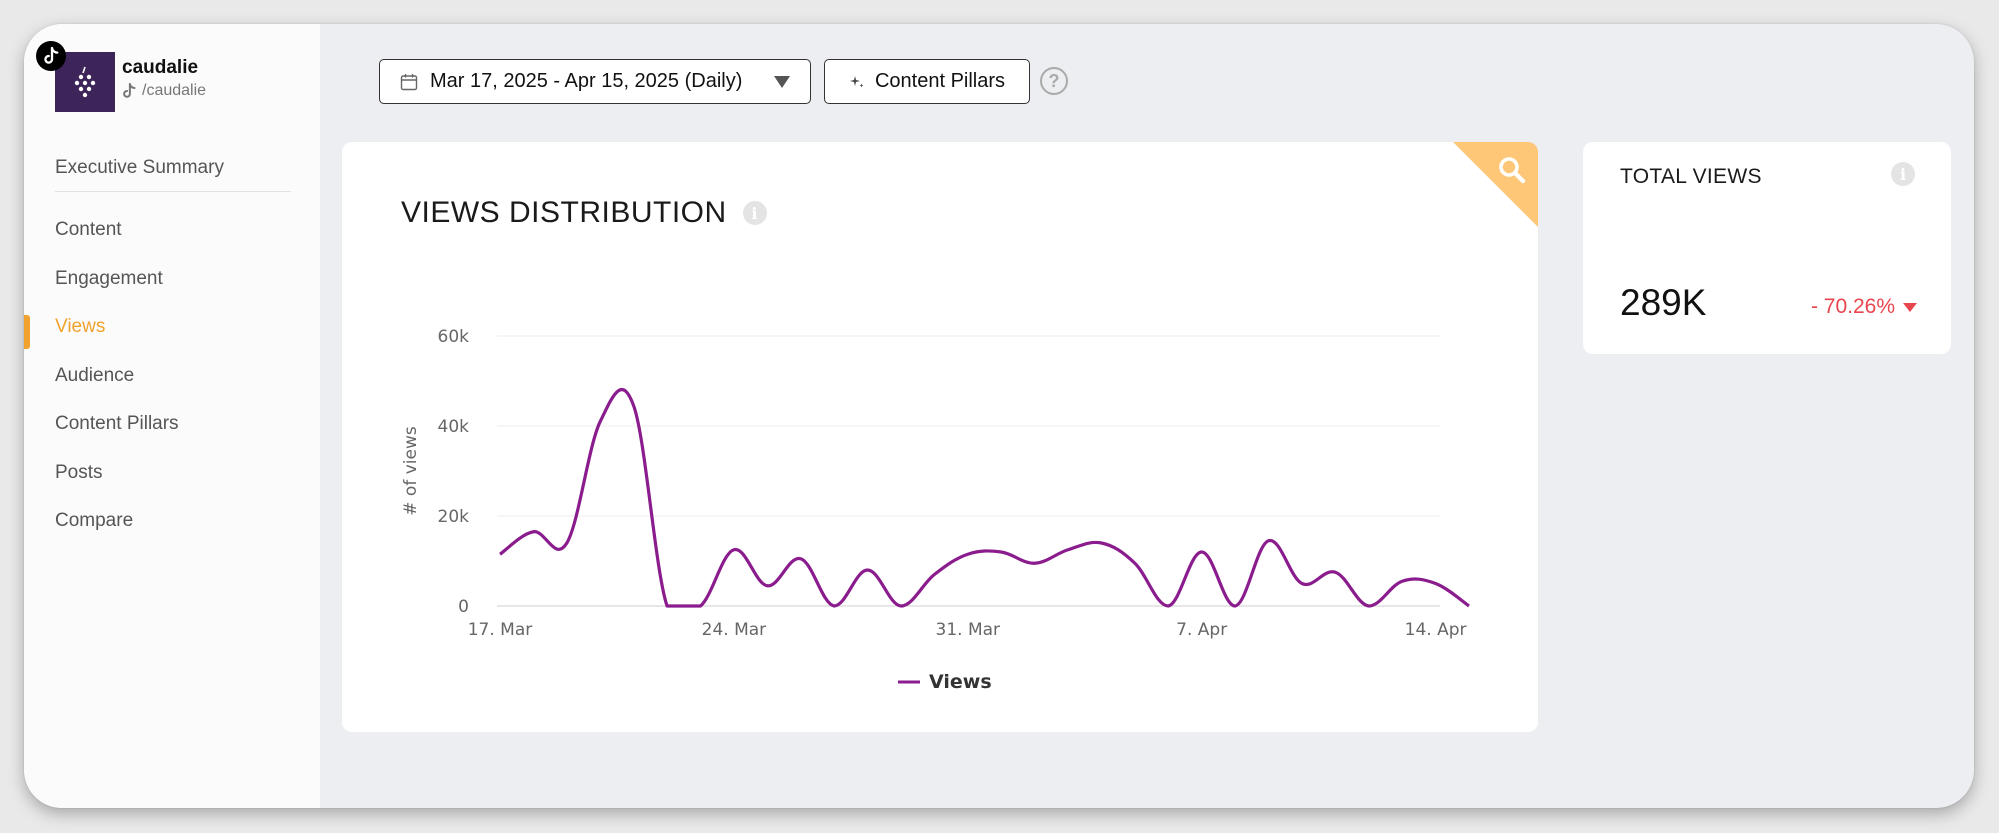 This screenshot has width=1999, height=833. What do you see at coordinates (940, 81) in the screenshot?
I see `content-pillars-label: Content Pillars` at bounding box center [940, 81].